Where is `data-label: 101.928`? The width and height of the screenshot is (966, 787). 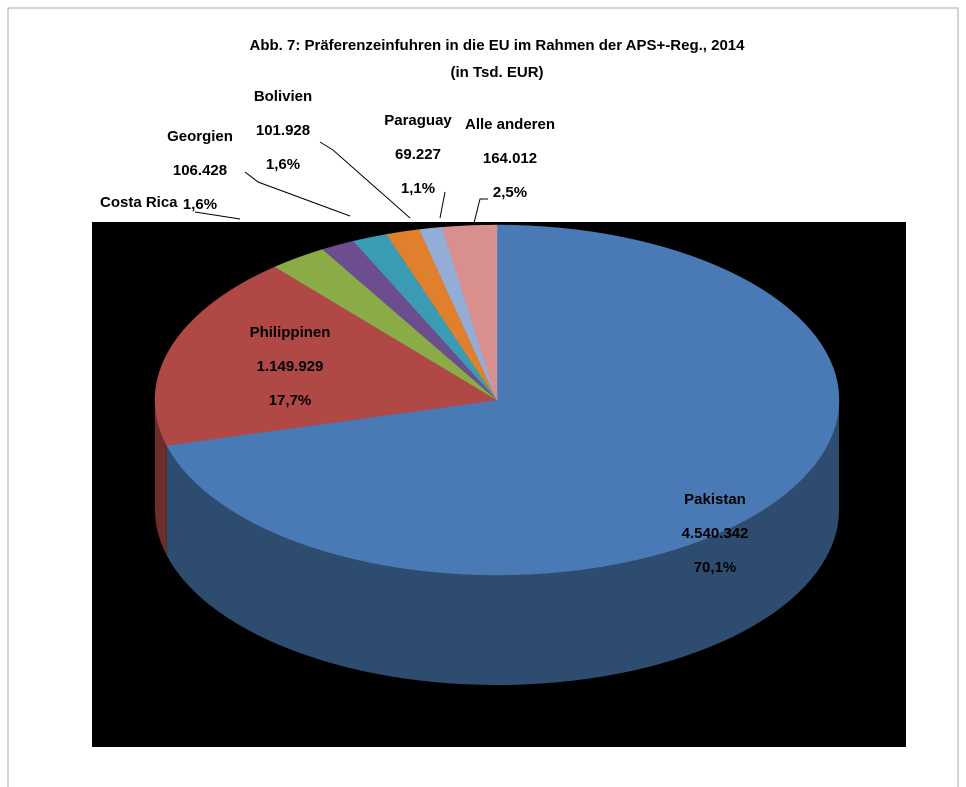 data-label: 101.928 is located at coordinates (283, 130).